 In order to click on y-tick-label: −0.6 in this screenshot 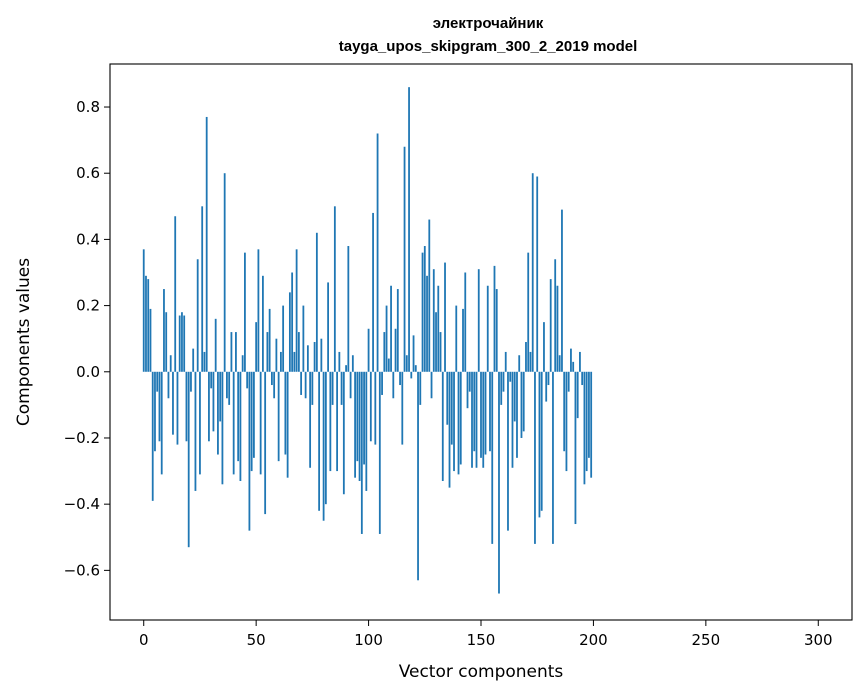, I will do `click(82, 570)`.